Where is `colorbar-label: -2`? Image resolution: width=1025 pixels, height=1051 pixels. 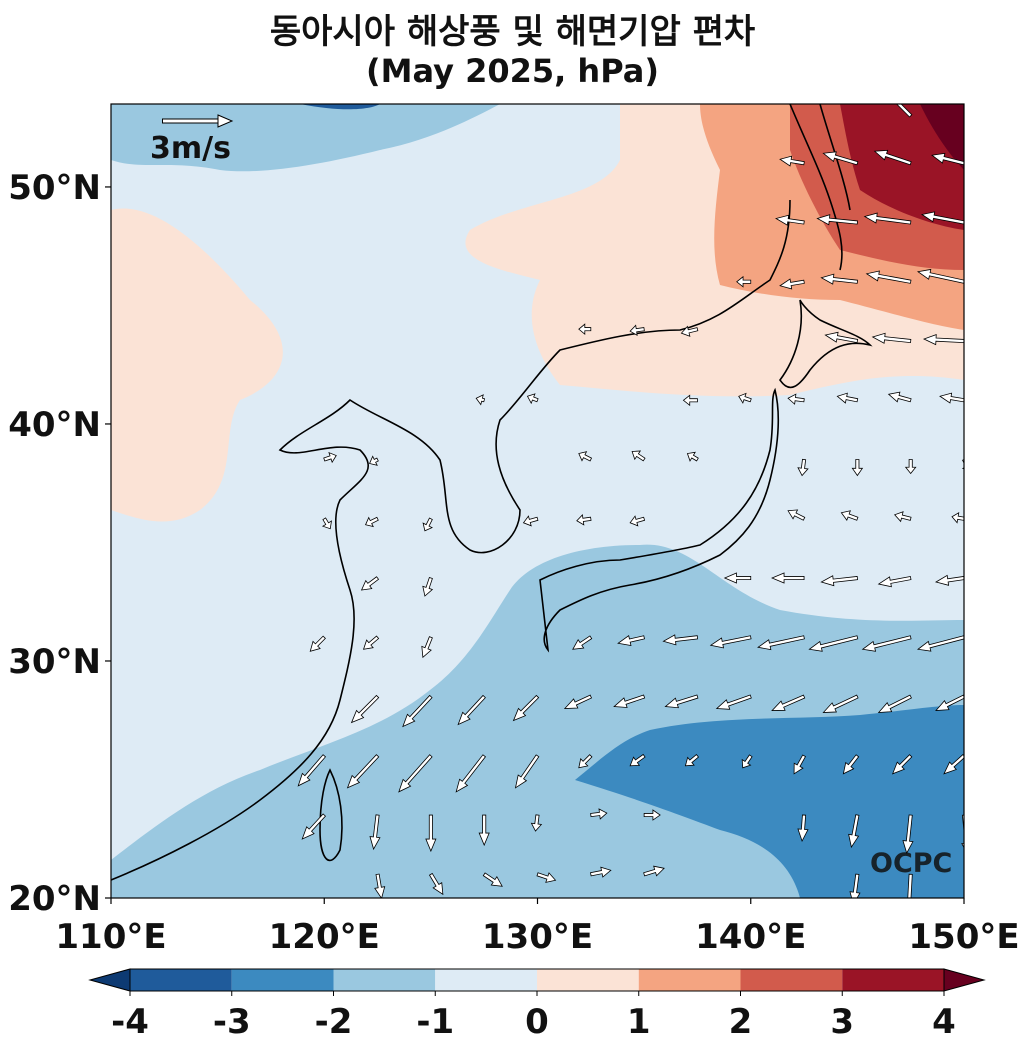
colorbar-label: -2 is located at coordinates (334, 1022).